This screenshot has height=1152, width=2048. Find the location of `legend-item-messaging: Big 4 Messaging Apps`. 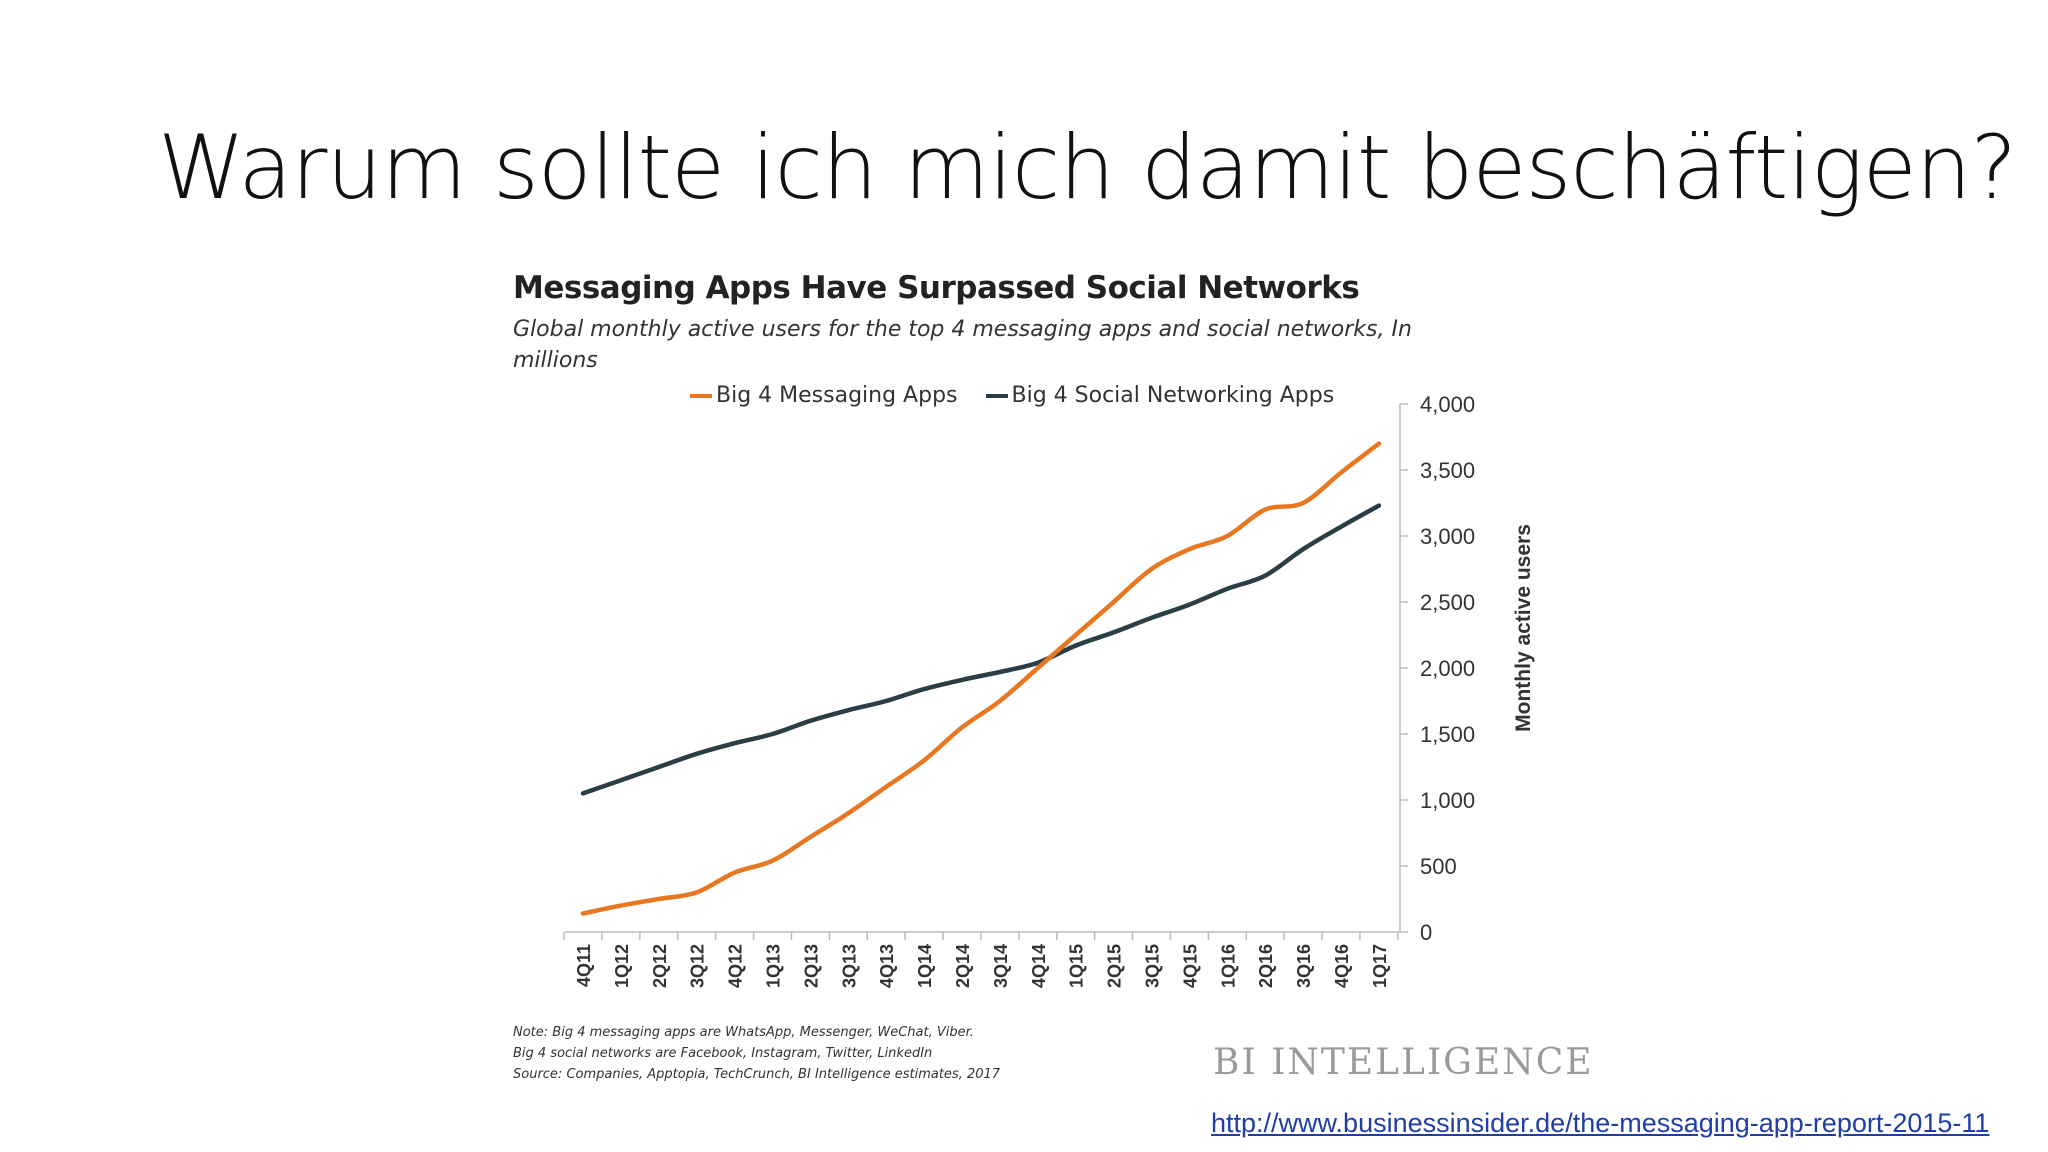

legend-item-messaging: Big 4 Messaging Apps is located at coordinates (824, 395).